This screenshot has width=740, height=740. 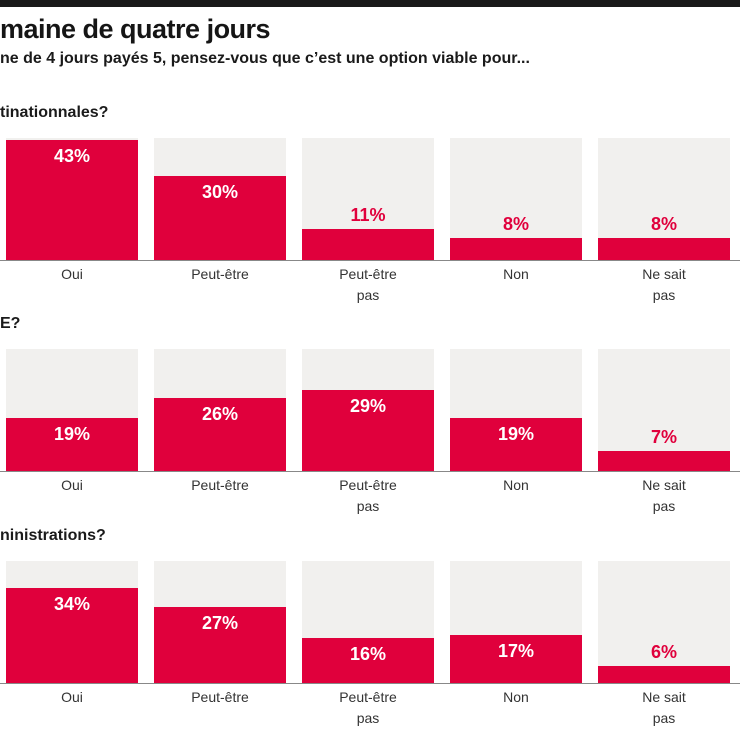 I want to click on bar-background: 16%, so click(x=368, y=622).